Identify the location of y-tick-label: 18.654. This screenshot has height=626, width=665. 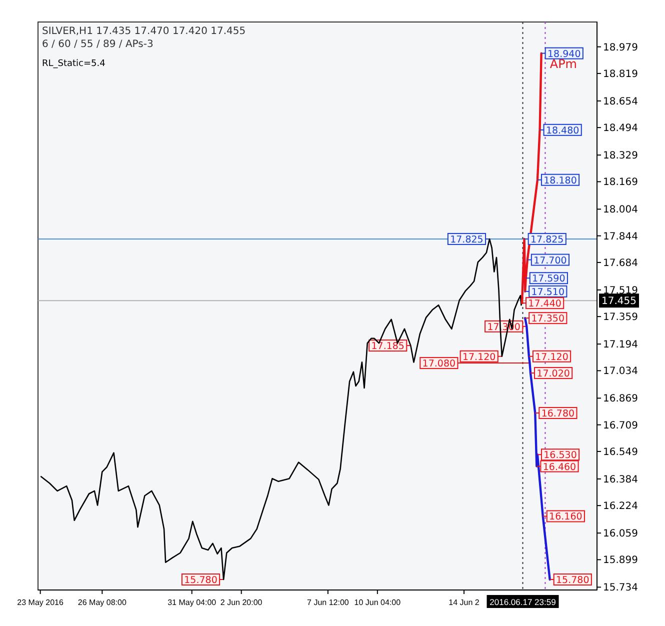
(620, 102).